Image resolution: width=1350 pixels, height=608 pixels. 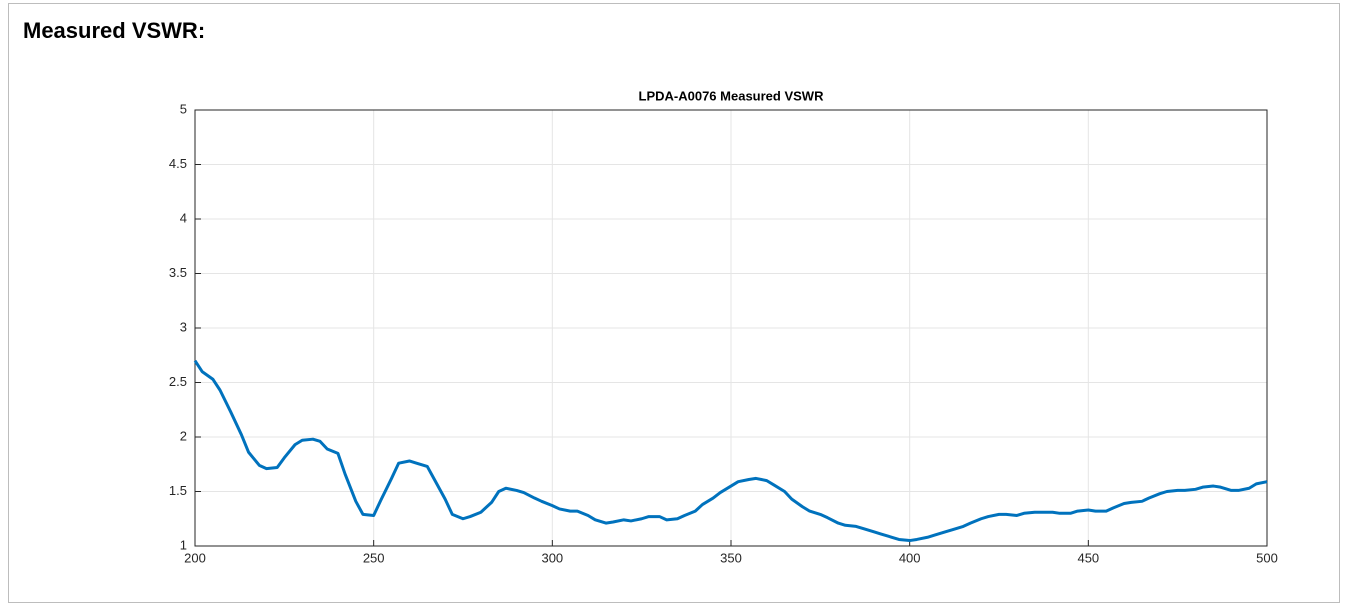 What do you see at coordinates (114, 30) in the screenshot?
I see `heading: Measured VSWR:` at bounding box center [114, 30].